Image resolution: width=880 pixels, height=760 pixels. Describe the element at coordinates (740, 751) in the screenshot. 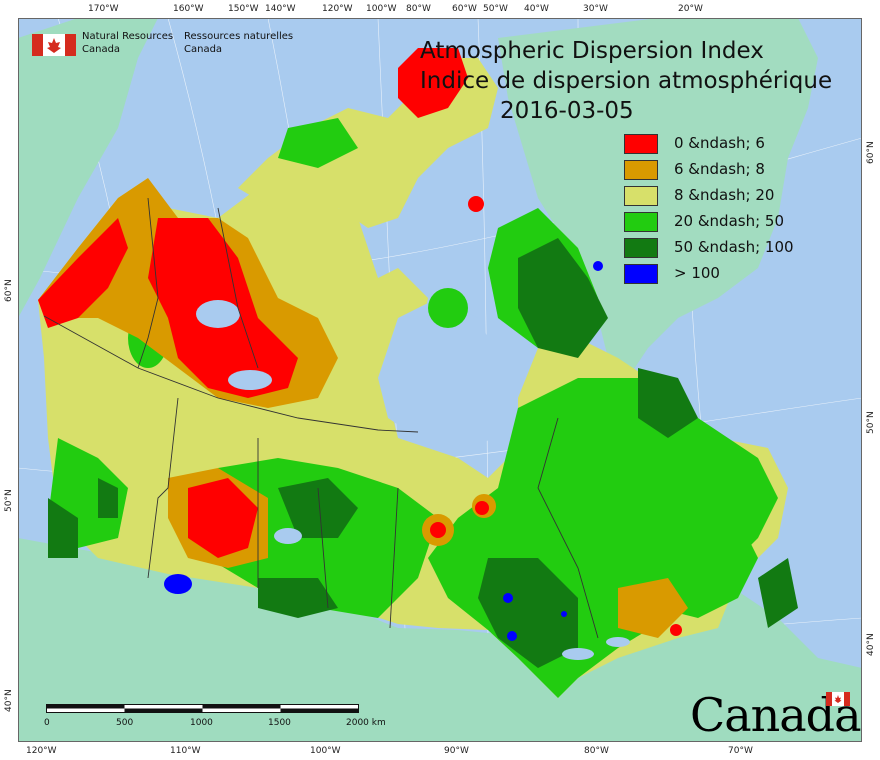

I see `bottom-tick-70w: 70°W` at that location.